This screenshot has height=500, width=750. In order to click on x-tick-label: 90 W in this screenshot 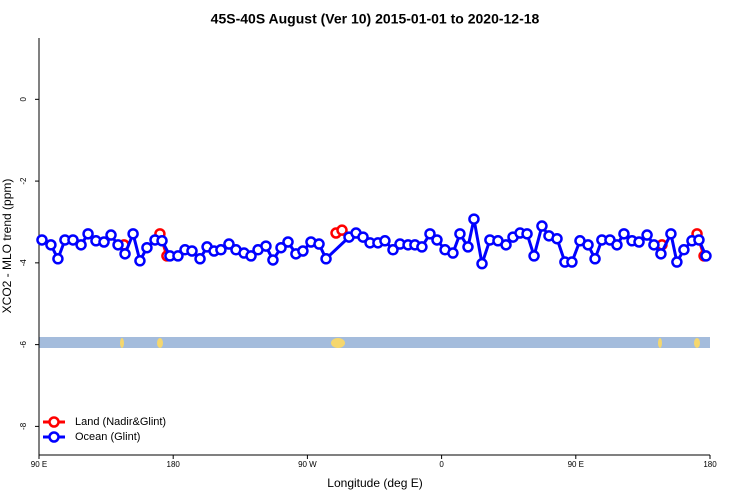, I will do `click(307, 464)`.